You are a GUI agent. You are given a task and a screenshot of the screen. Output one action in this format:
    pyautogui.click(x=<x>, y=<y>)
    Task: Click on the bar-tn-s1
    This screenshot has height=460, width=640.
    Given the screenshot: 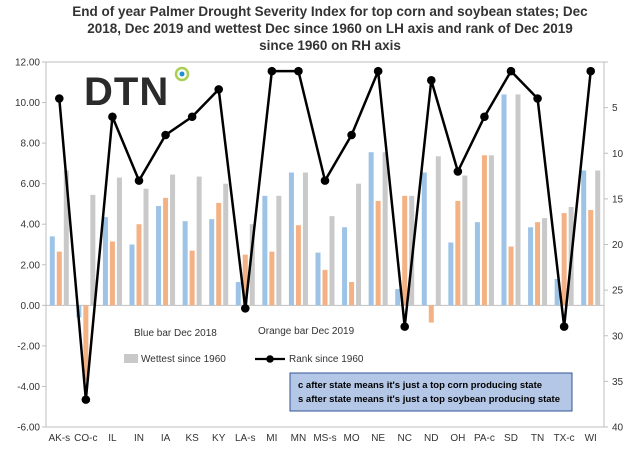 What is the action you would take?
    pyautogui.click(x=538, y=264)
    